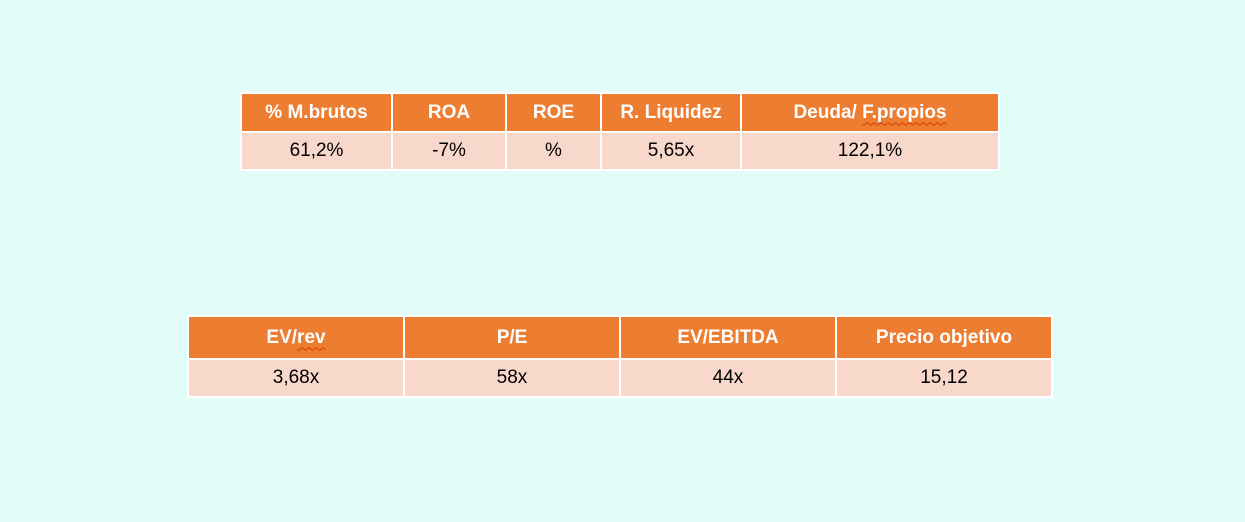 This screenshot has width=1245, height=522. What do you see at coordinates (553, 151) in the screenshot?
I see `value-roe: %` at bounding box center [553, 151].